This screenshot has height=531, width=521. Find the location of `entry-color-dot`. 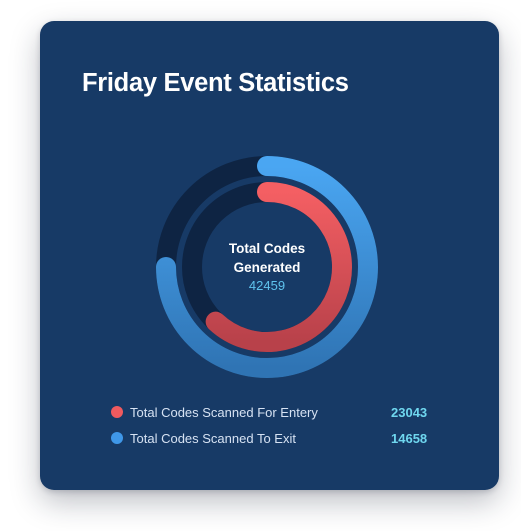

entry-color-dot is located at coordinates (117, 412).